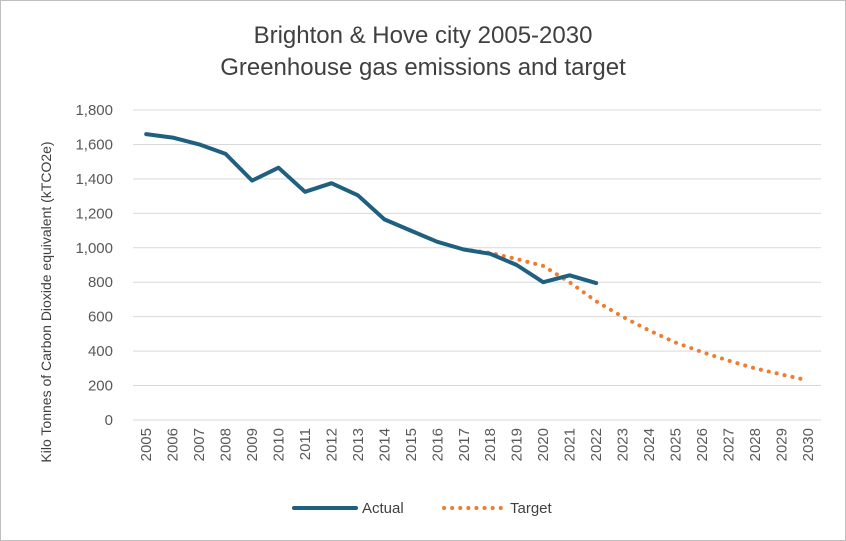 The image size is (846, 541). What do you see at coordinates (199, 444) in the screenshot?
I see `x-tick-label: 2007` at bounding box center [199, 444].